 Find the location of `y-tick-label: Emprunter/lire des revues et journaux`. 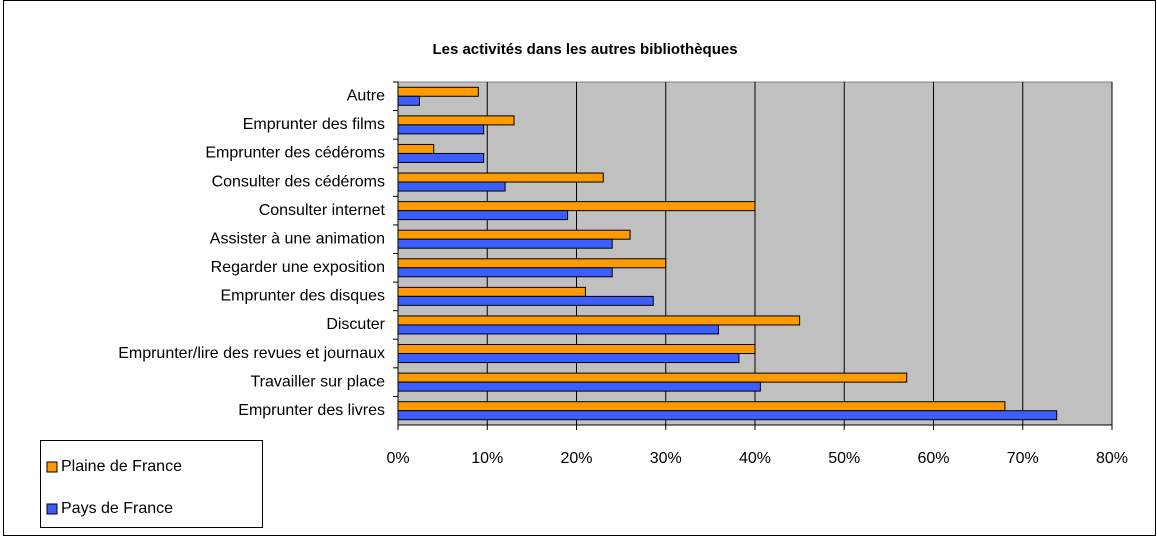

y-tick-label: Emprunter/lire des revues et journaux is located at coordinates (251, 353).